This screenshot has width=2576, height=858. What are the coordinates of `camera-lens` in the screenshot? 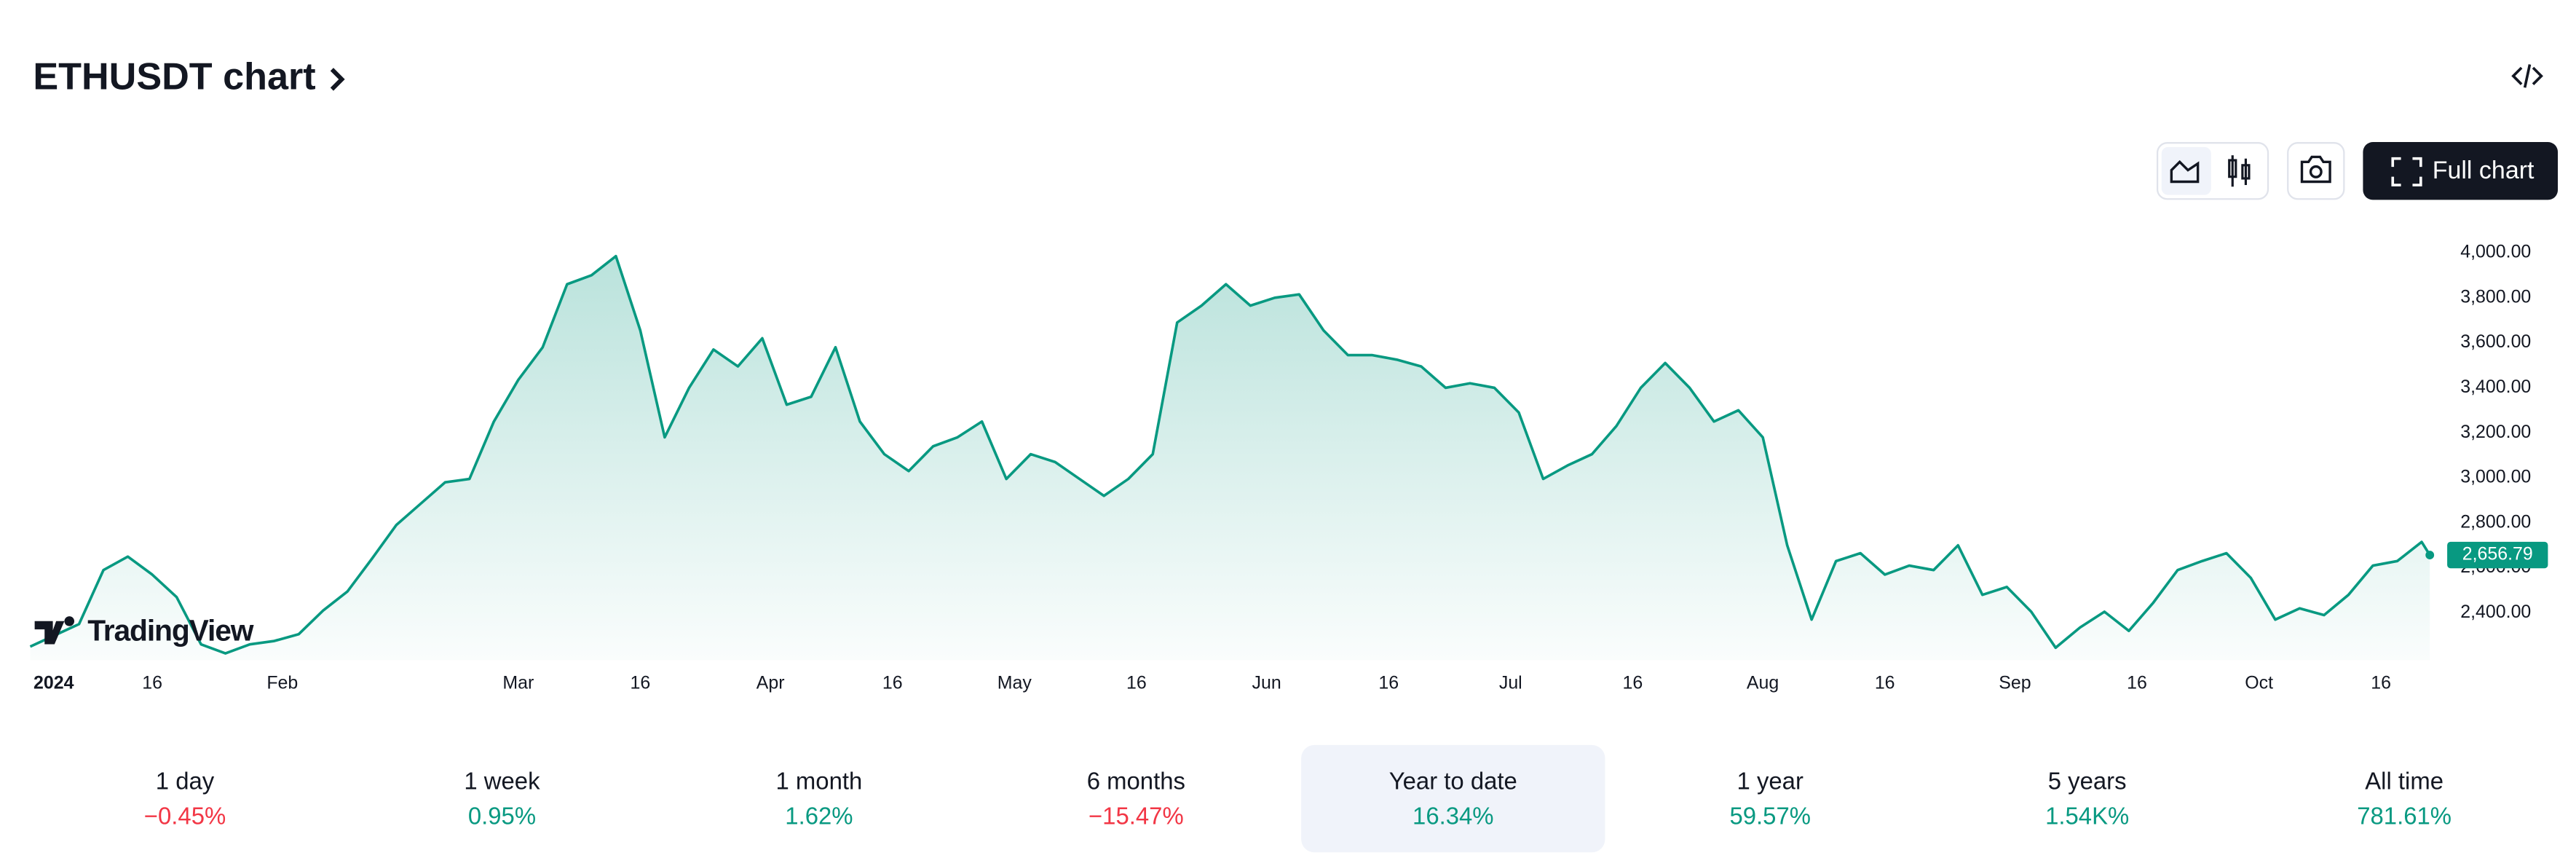 It's located at (2316, 171).